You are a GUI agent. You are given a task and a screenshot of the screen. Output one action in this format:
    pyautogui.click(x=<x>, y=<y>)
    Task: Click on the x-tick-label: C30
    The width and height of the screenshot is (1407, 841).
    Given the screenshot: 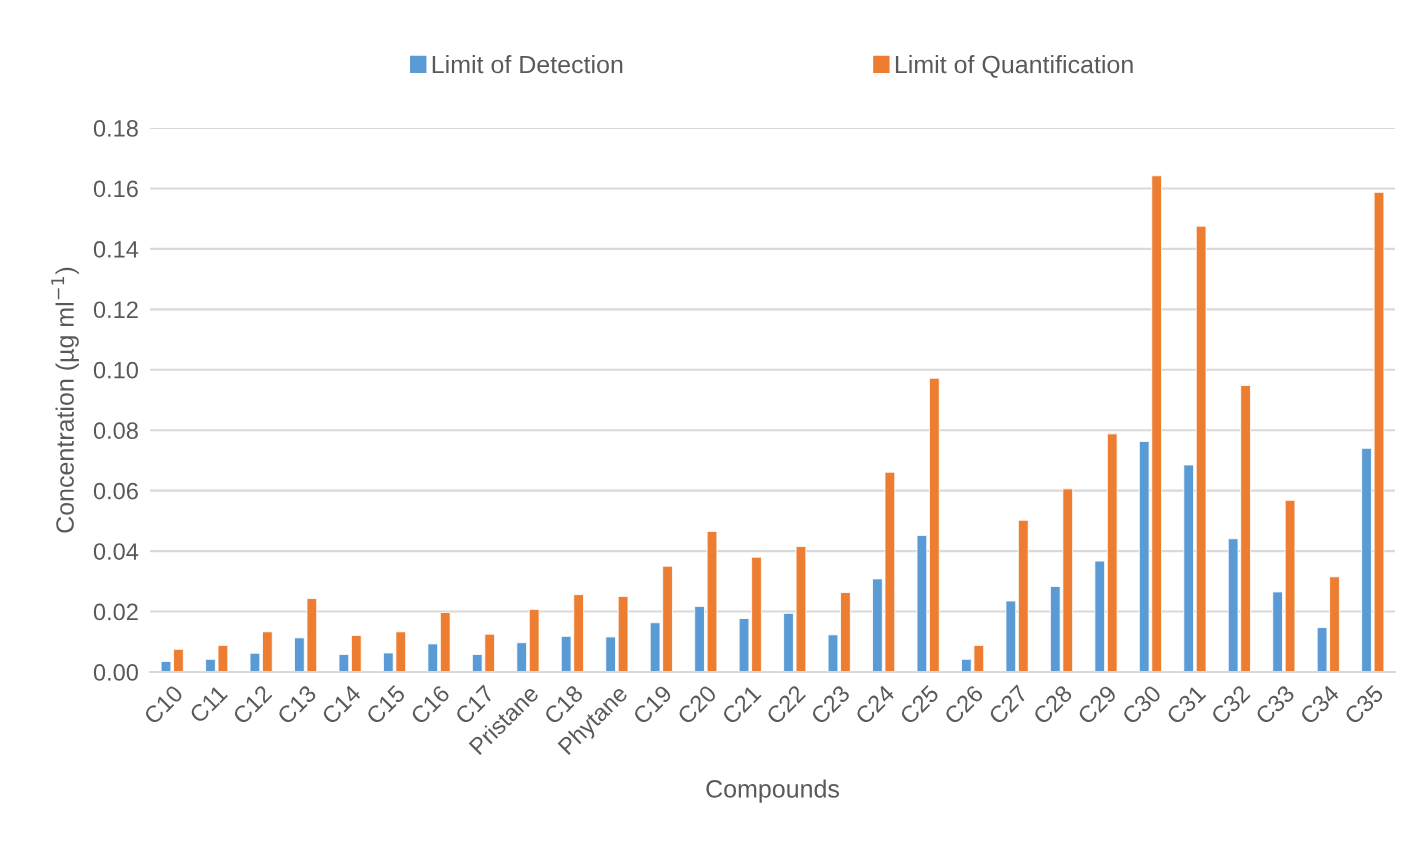 What is the action you would take?
    pyautogui.click(x=1142, y=705)
    